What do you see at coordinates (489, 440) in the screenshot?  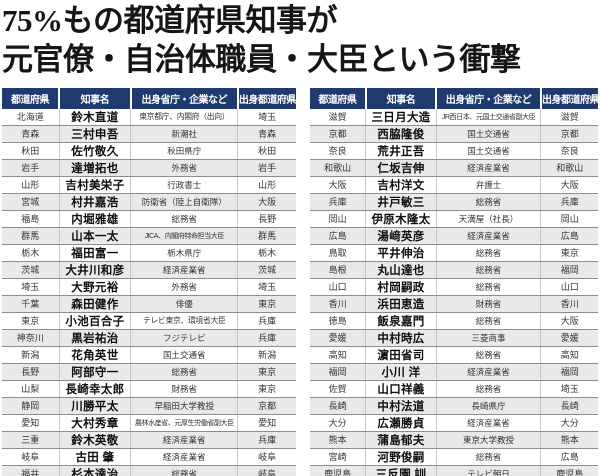 I see `cell-origin-org: 東京大学教授` at bounding box center [489, 440].